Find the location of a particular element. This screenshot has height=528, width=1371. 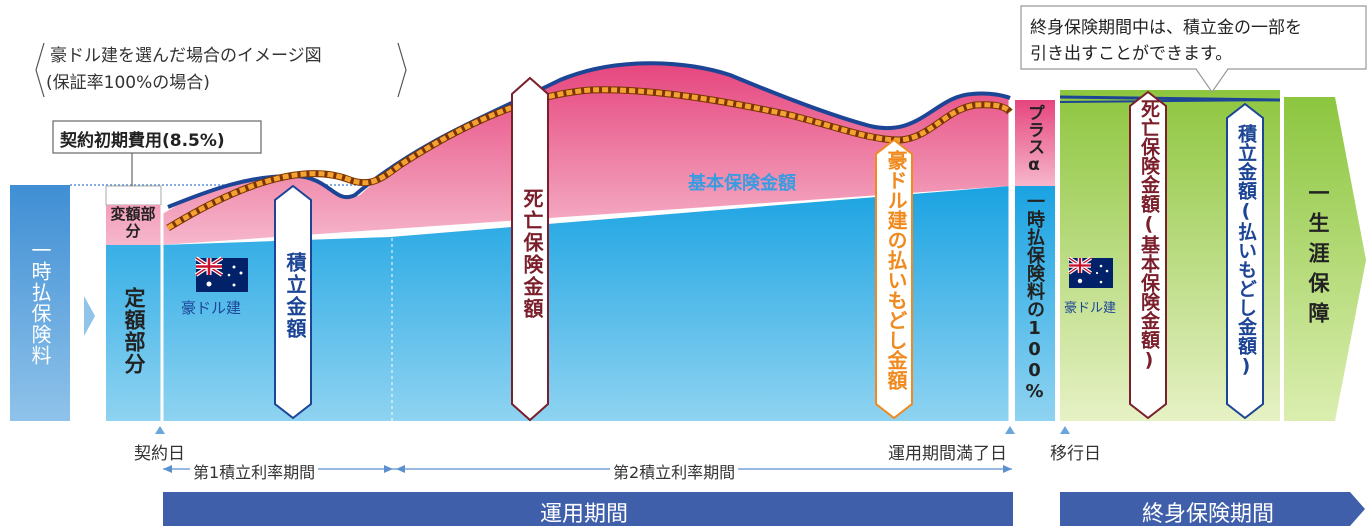

period1-arrow-left-head is located at coordinates (167, 469).